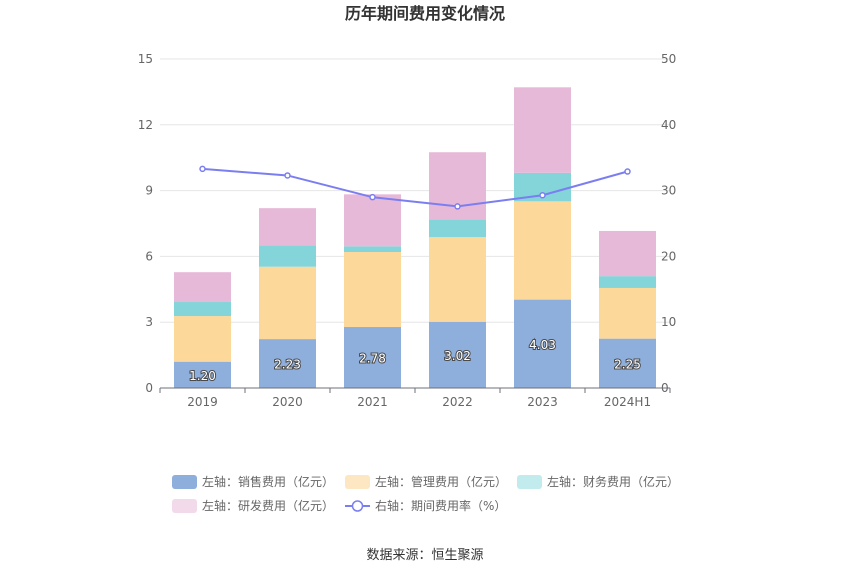 This screenshot has width=850, height=575. I want to click on y-left-tick-label: 9, so click(149, 191).